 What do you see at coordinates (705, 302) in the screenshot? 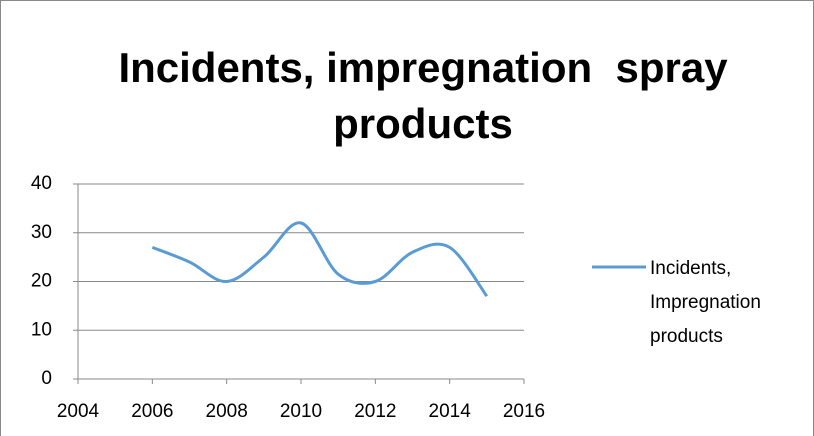
I see `legend-label: Incidents, Impregnation products` at bounding box center [705, 302].